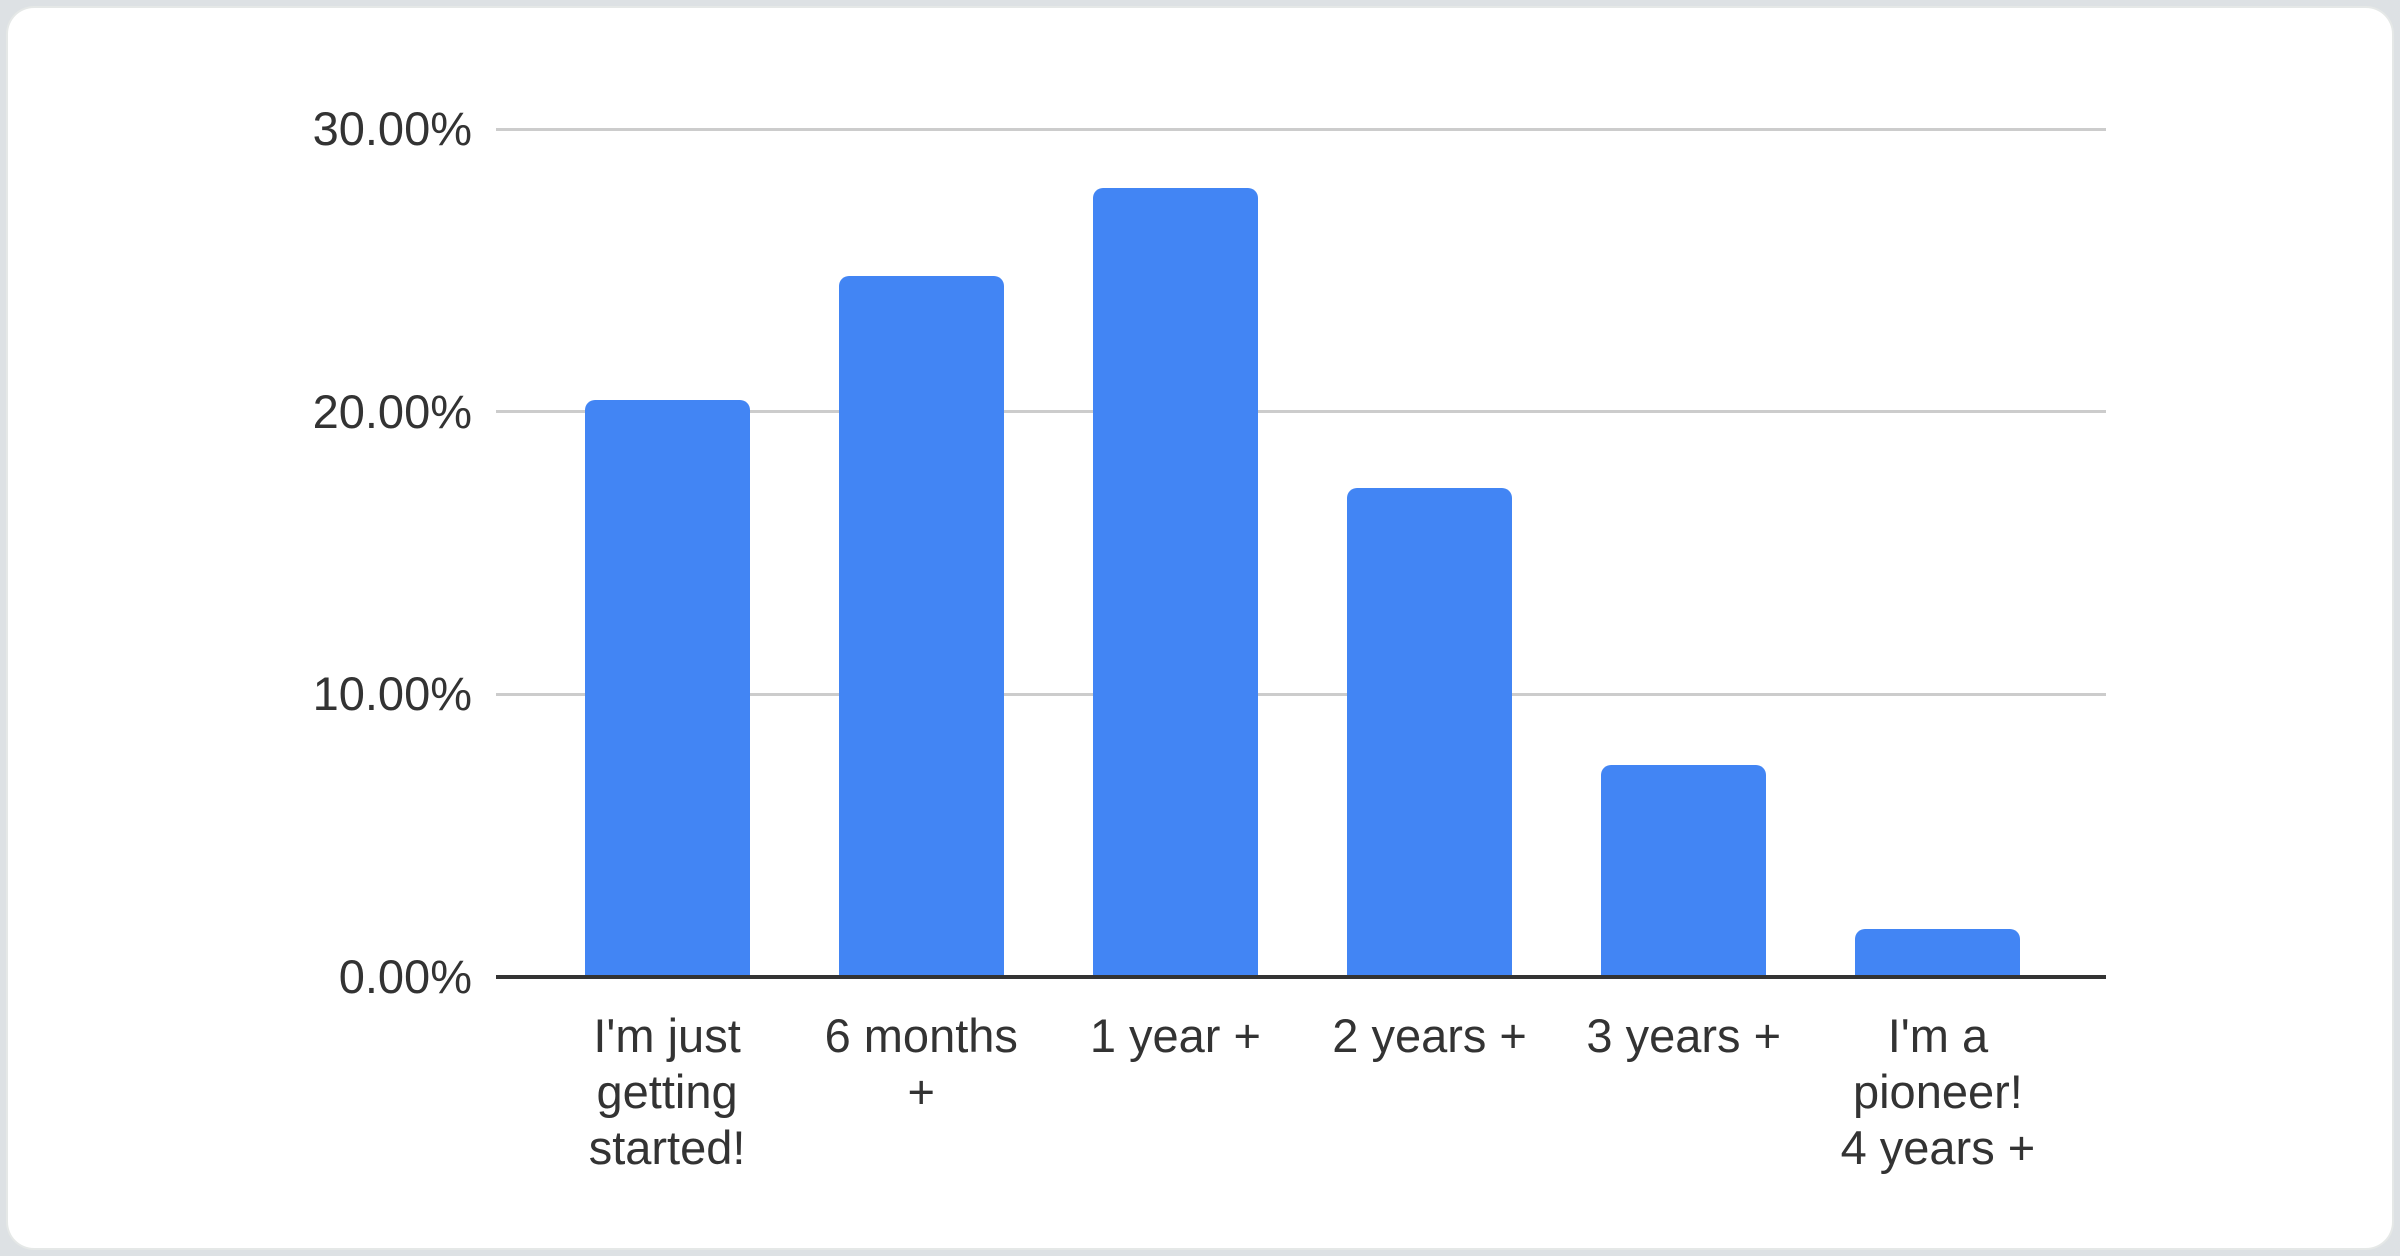  I want to click on x-axis-category-label-line: 1 year +, so click(1175, 1035).